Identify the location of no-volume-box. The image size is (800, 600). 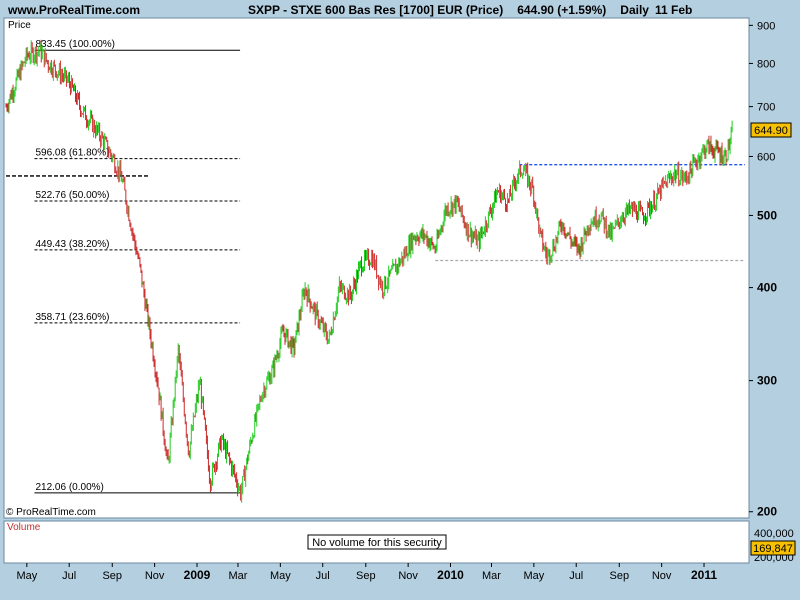
(377, 542).